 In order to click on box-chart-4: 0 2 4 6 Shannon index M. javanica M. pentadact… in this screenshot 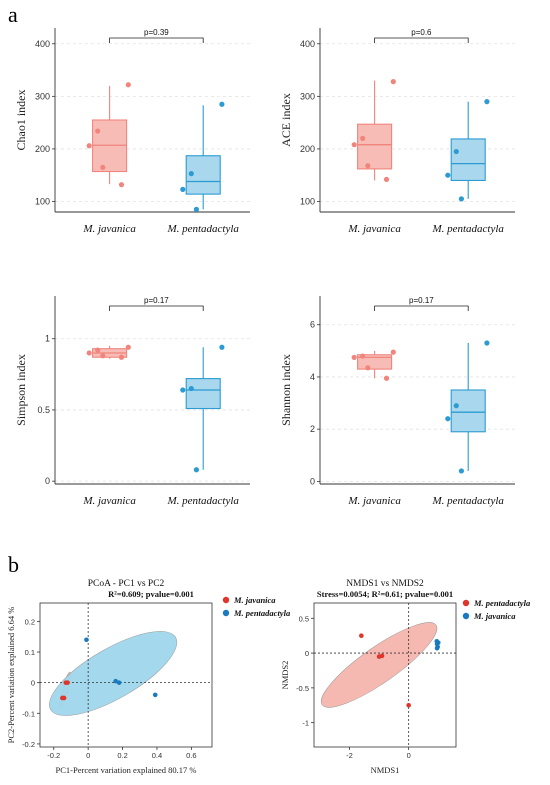, I will do `click(397, 401)`.